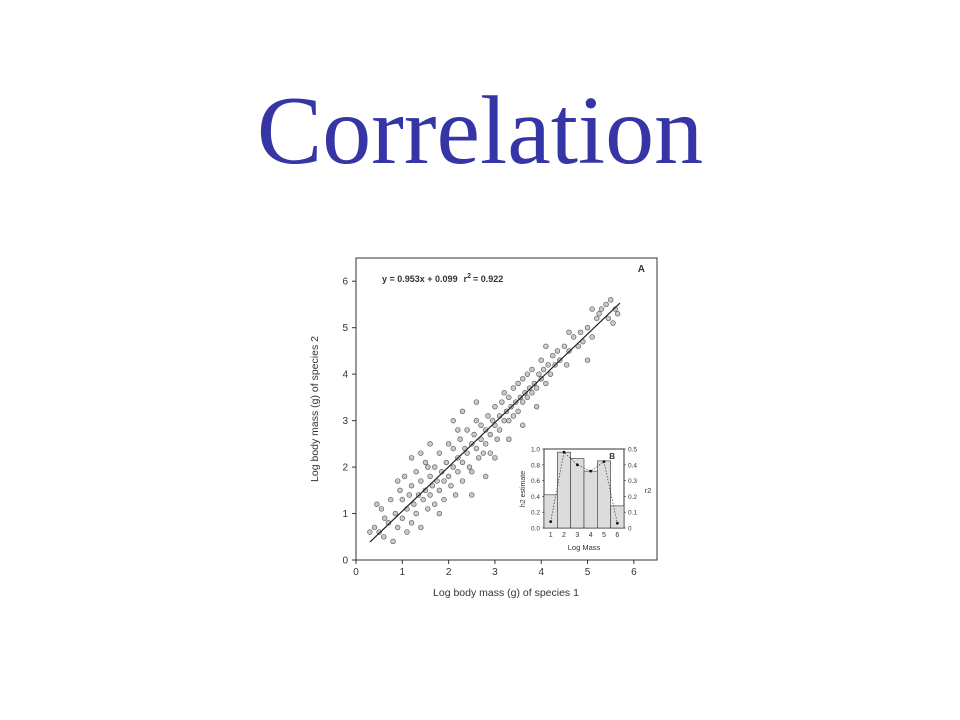 This screenshot has width=960, height=720. Describe the element at coordinates (345, 282) in the screenshot. I see `y-tick-label: 6` at that location.